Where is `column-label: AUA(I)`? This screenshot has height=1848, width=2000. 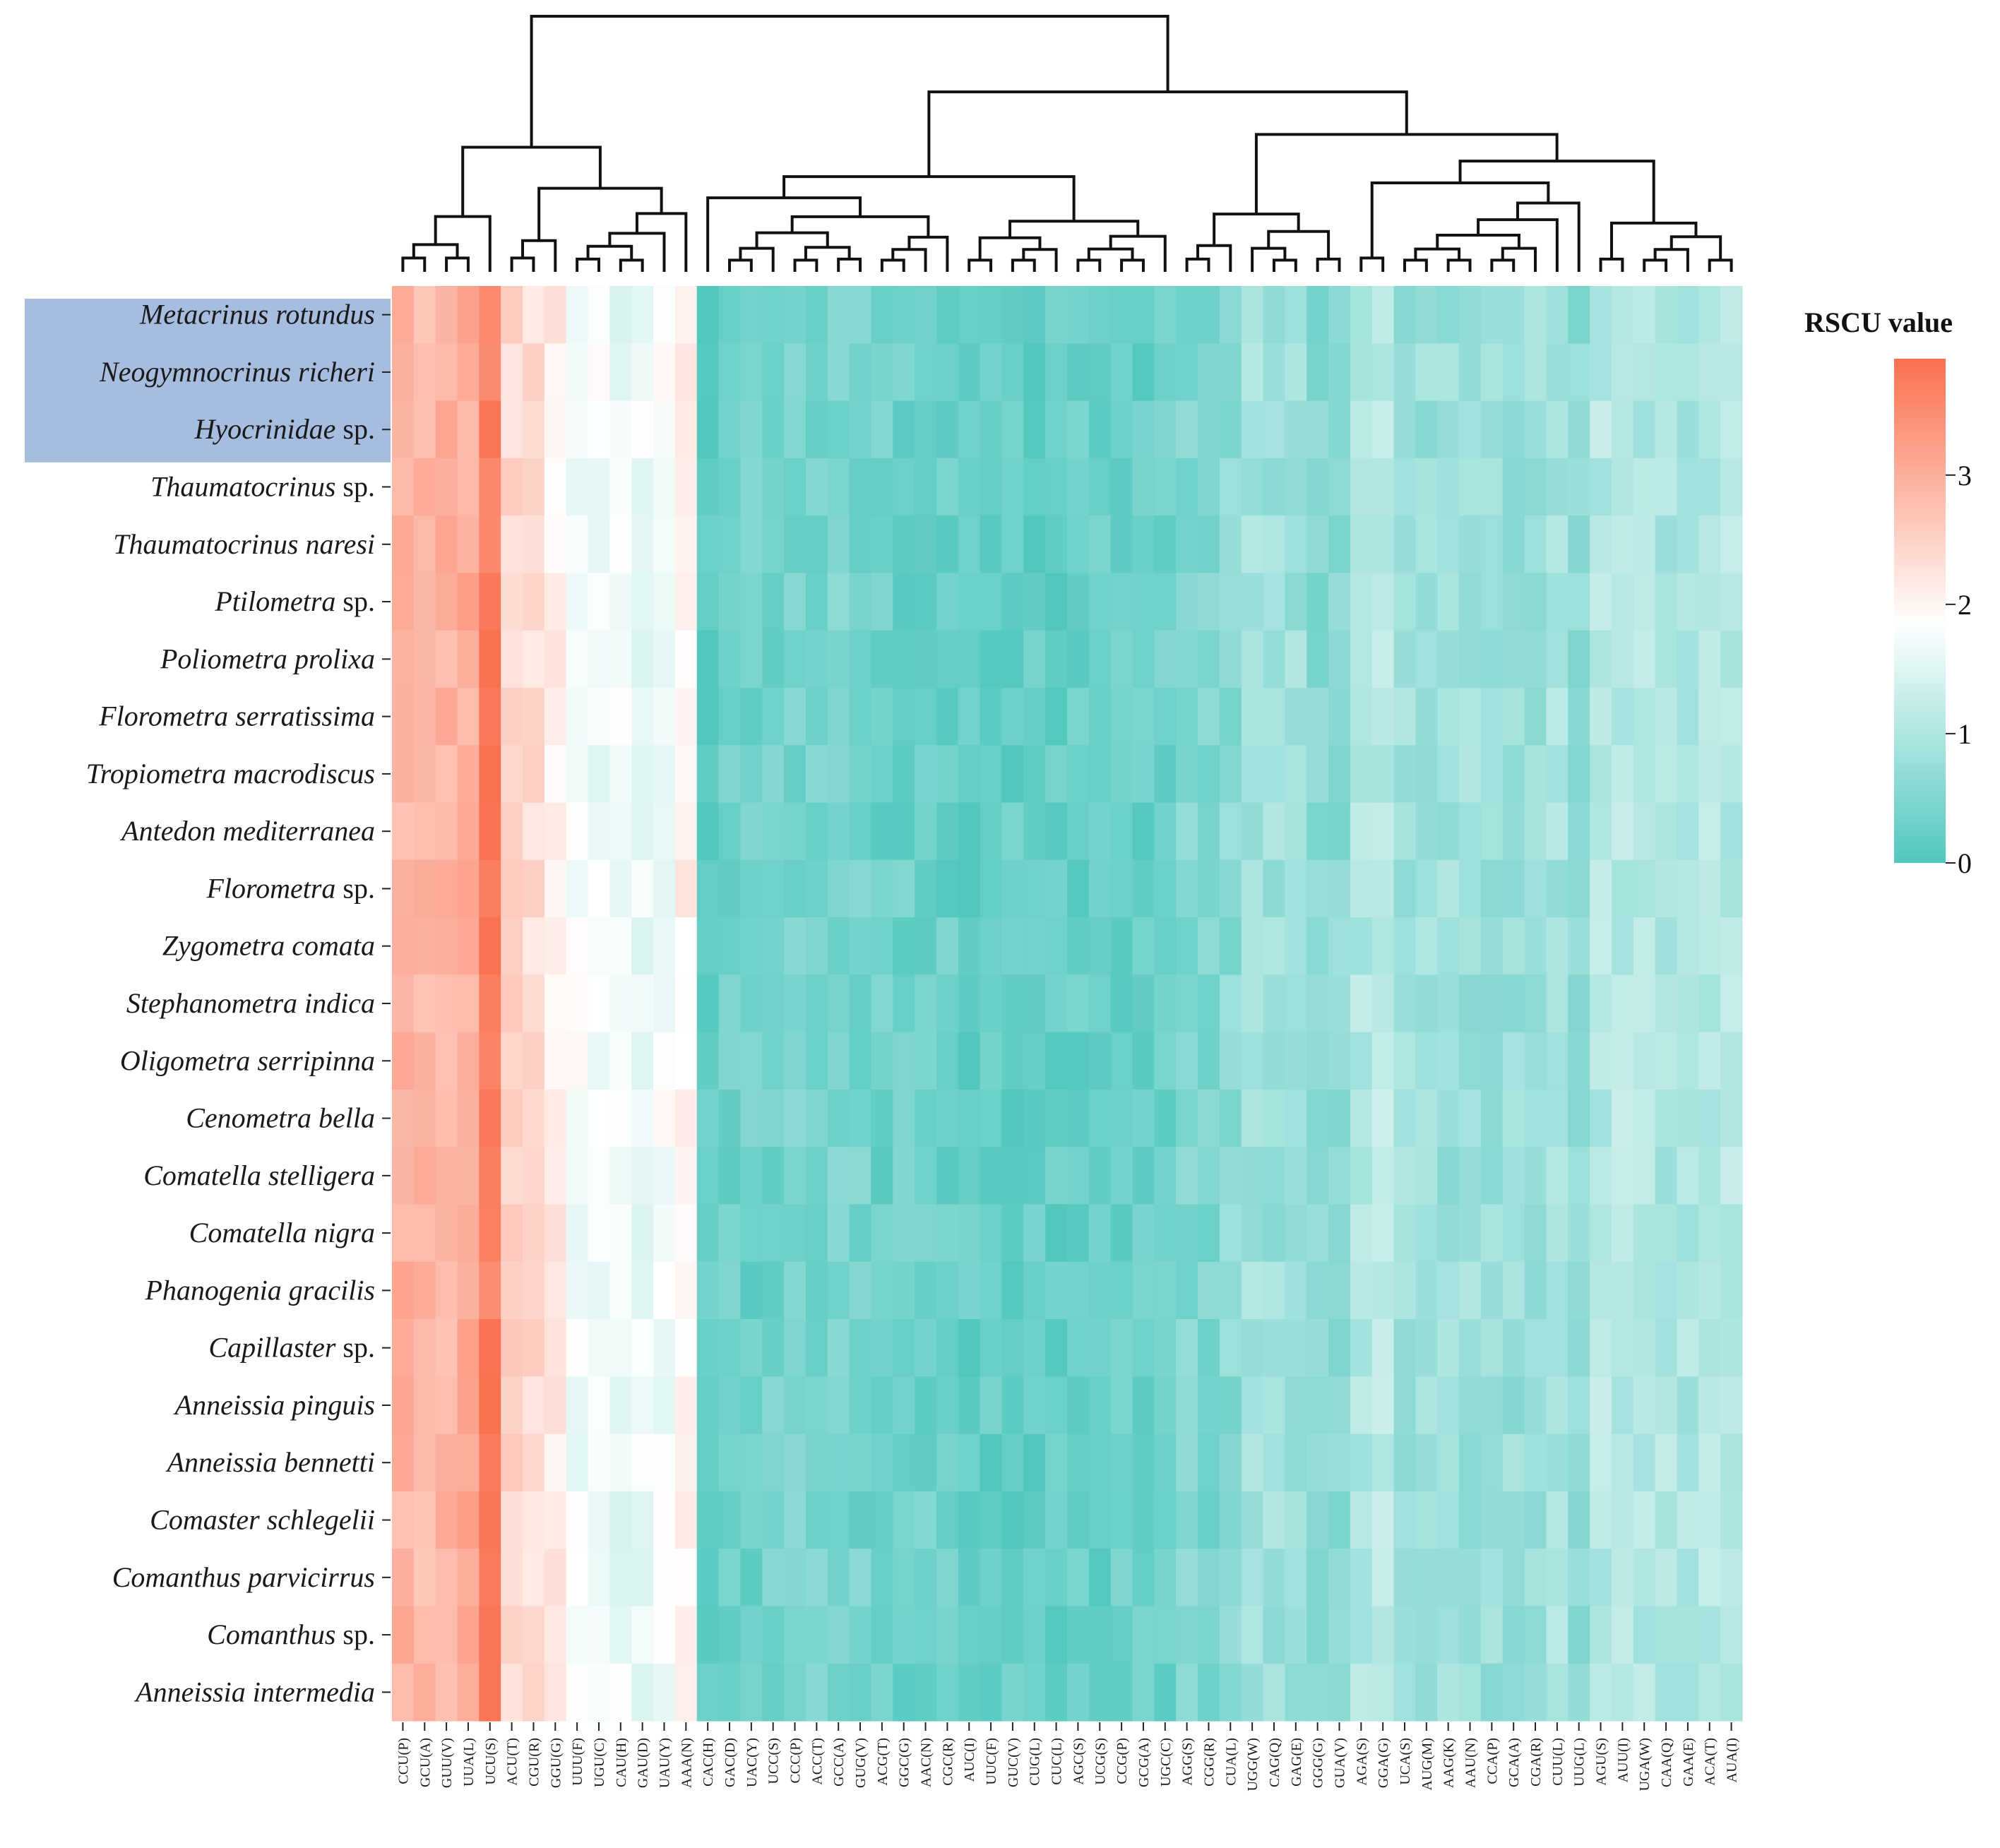
column-label: AUA(I) is located at coordinates (1732, 1760).